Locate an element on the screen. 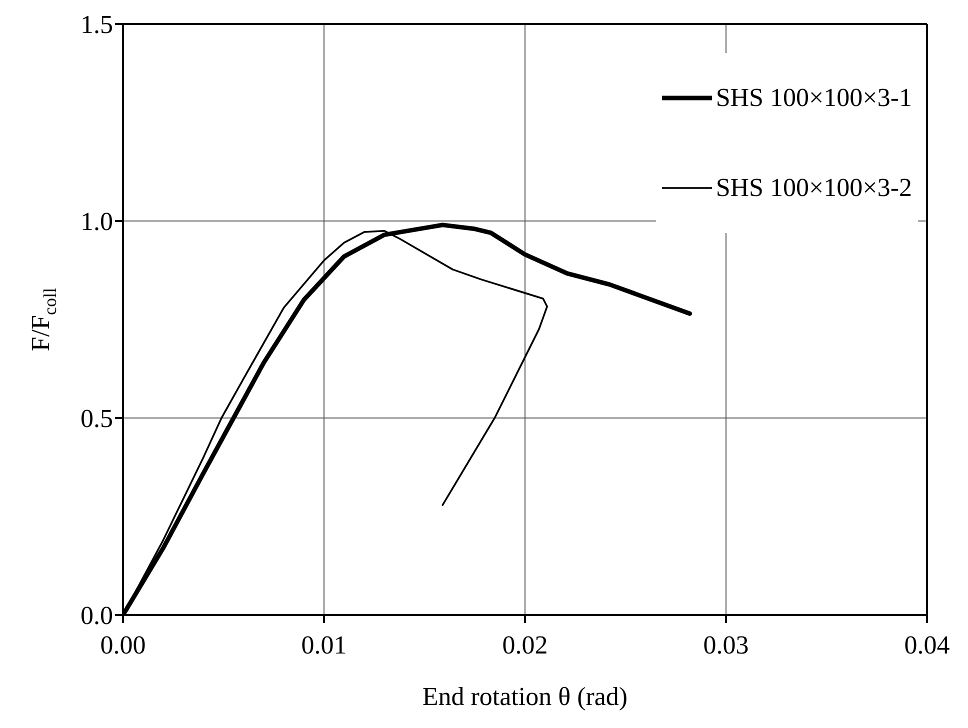 The height and width of the screenshot is (728, 968). legend-label: SHS 100×100×3-2 is located at coordinates (814, 188).